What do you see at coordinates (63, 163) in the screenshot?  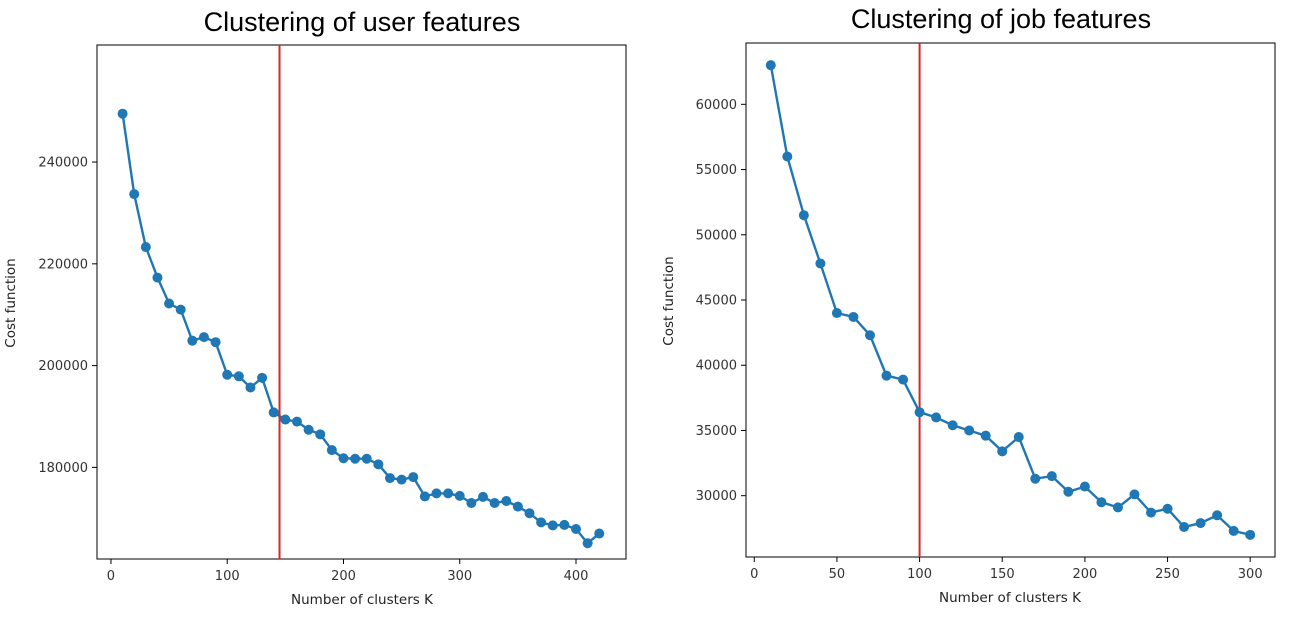 I see `y-tick-label: 240000` at bounding box center [63, 163].